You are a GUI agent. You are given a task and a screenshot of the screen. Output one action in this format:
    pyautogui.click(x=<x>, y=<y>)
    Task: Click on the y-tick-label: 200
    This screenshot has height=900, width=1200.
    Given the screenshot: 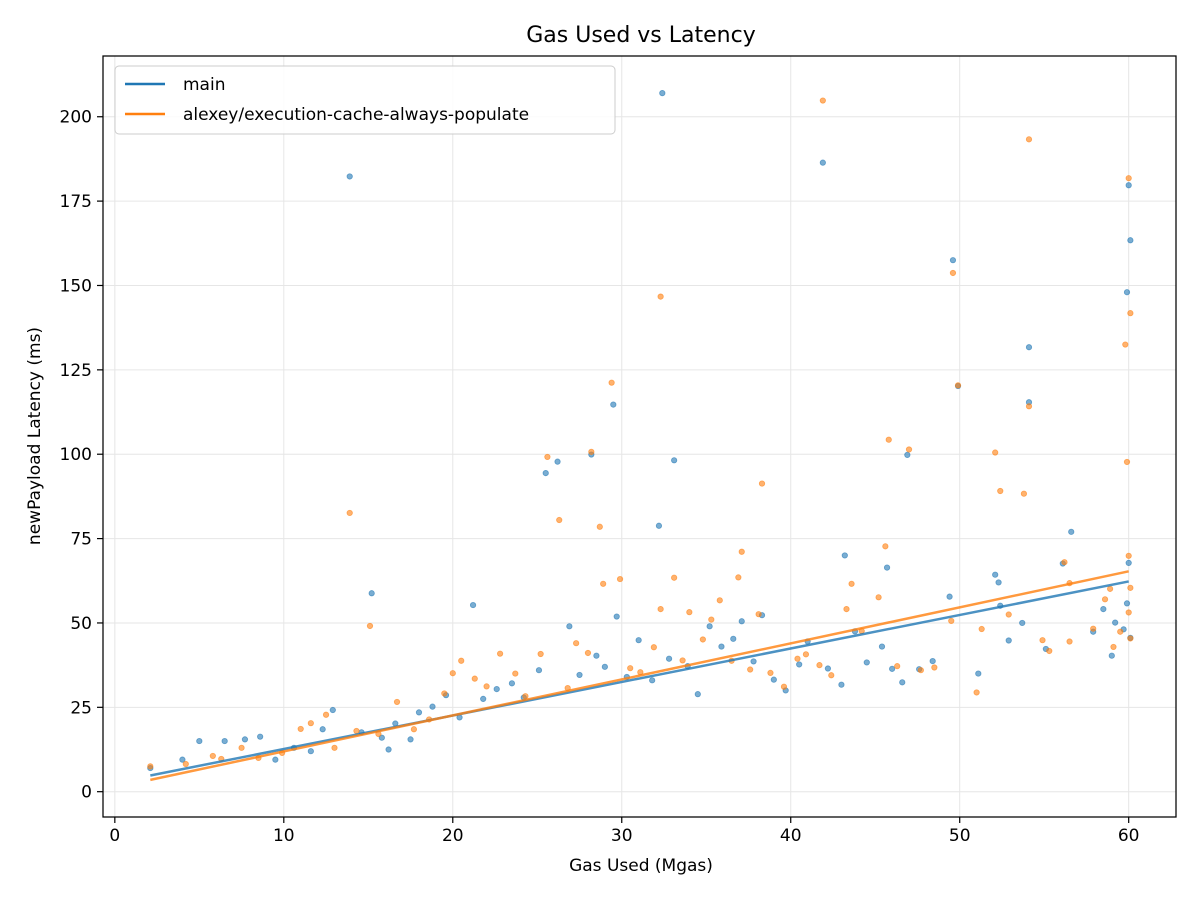 What is the action you would take?
    pyautogui.click(x=76, y=118)
    